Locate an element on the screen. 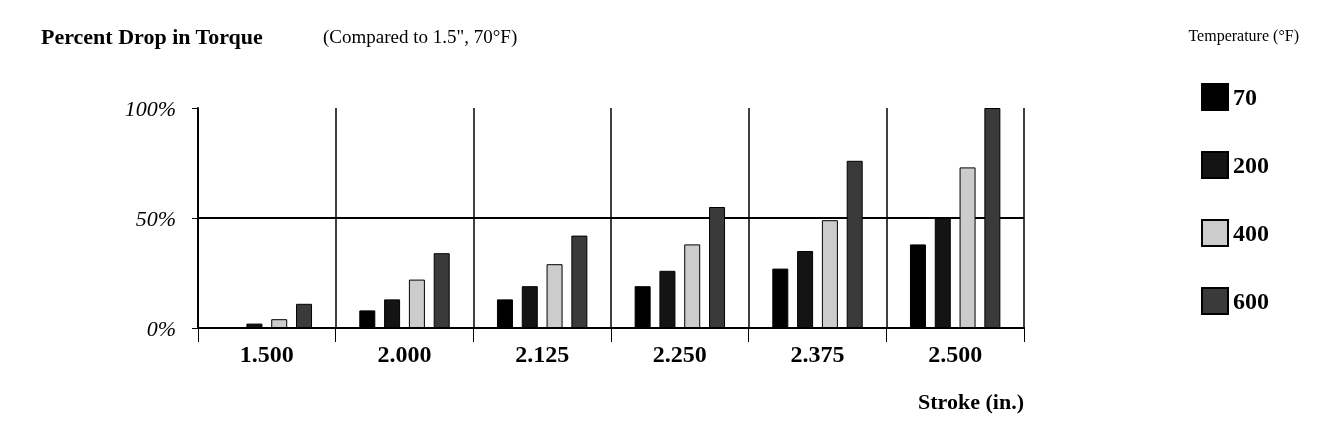 The height and width of the screenshot is (444, 1322). x-tick-label: 2.375 is located at coordinates (817, 354).